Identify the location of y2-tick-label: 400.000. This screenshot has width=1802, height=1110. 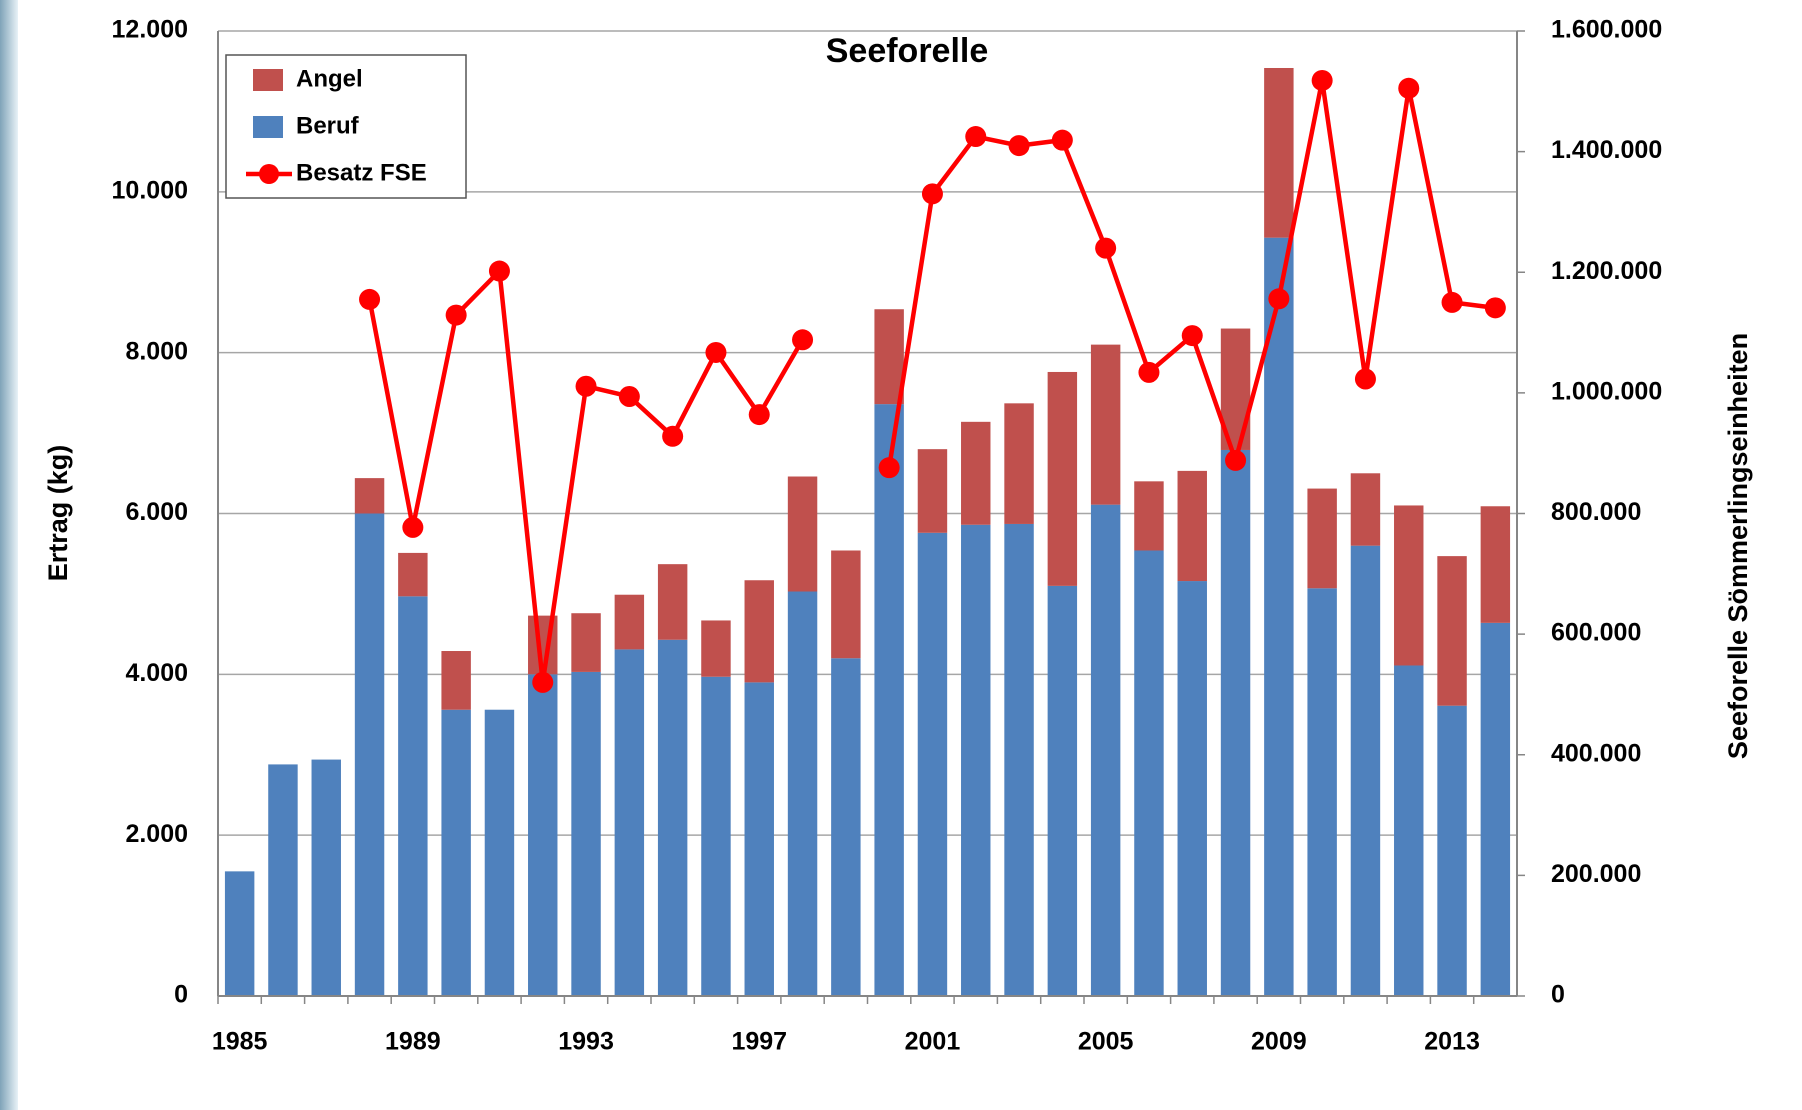
(1596, 753).